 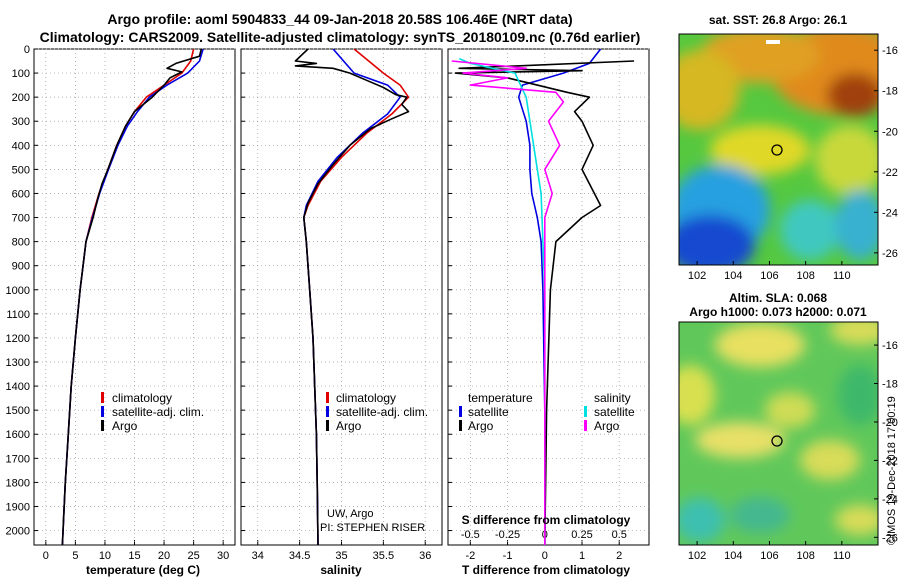 I want to click on lat-tick-label: -18, so click(x=890, y=92).